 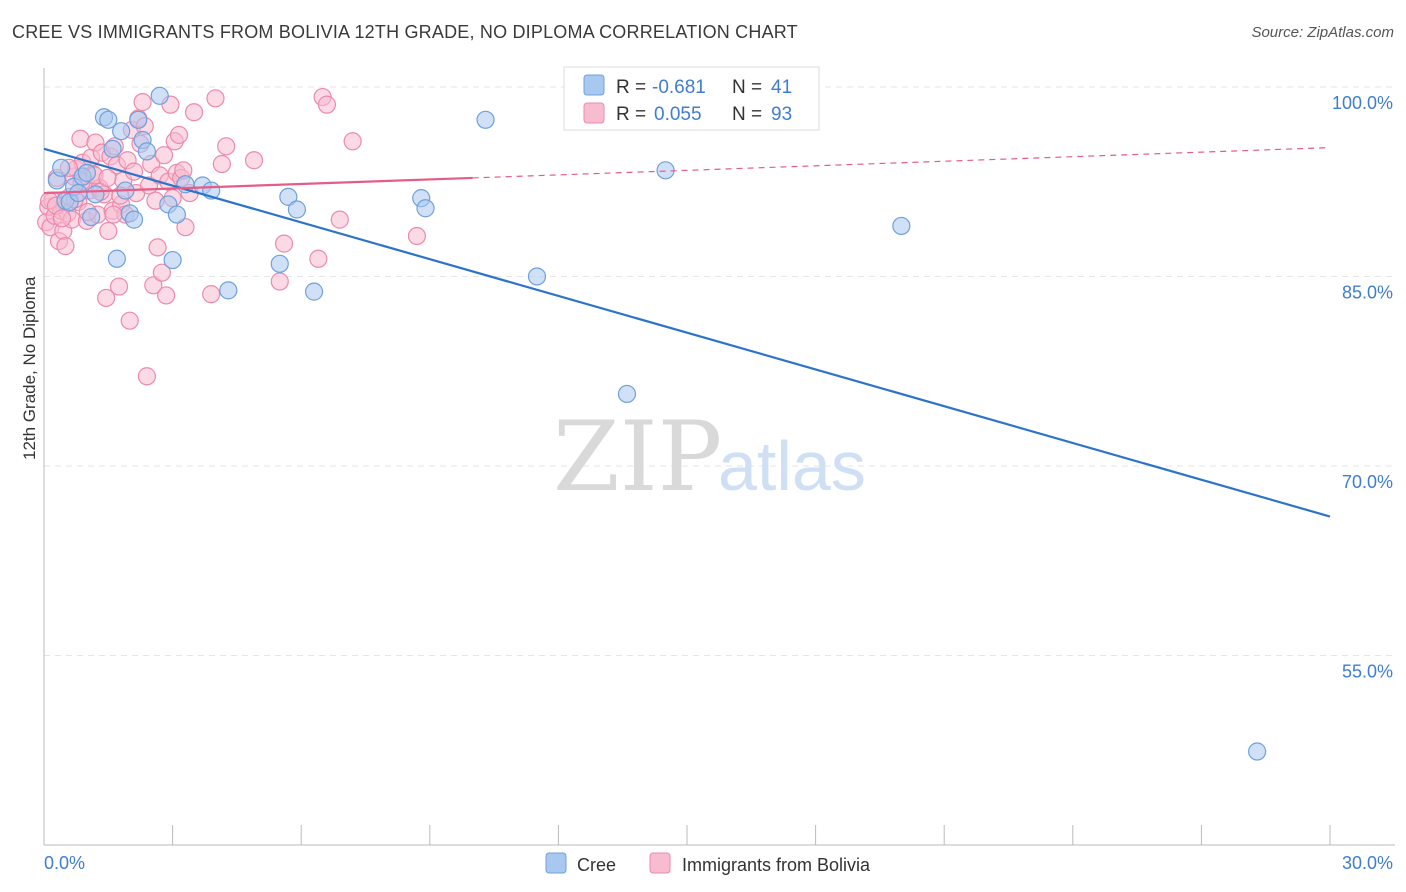 What do you see at coordinates (596, 865) in the screenshot?
I see `legend-cree-label: Cree` at bounding box center [596, 865].